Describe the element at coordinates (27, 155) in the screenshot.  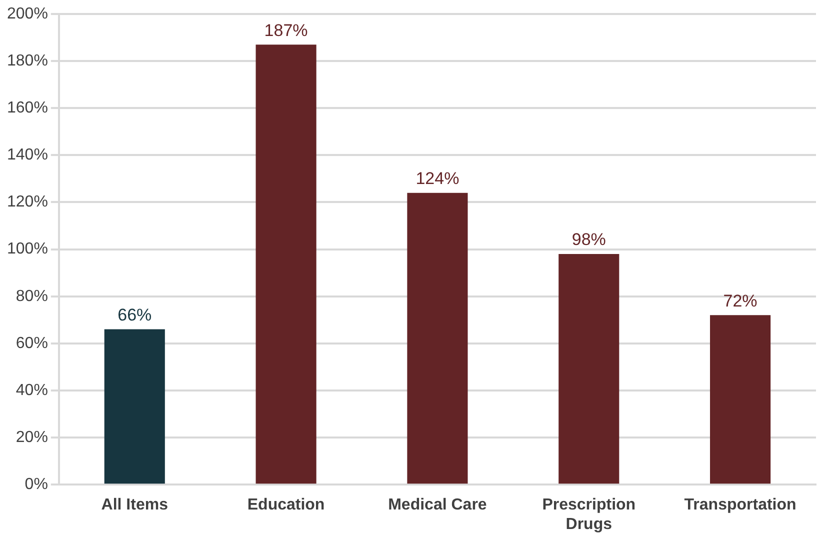
I see `y-tick-label: 140%` at that location.